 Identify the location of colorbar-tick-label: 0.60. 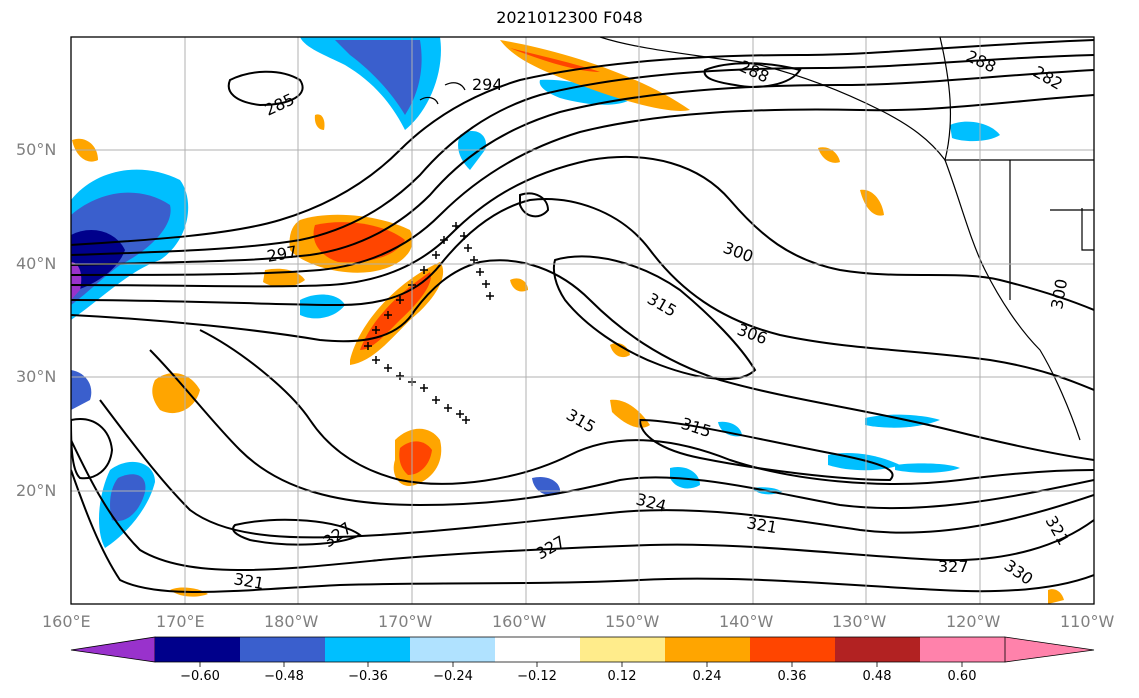
(962, 676).